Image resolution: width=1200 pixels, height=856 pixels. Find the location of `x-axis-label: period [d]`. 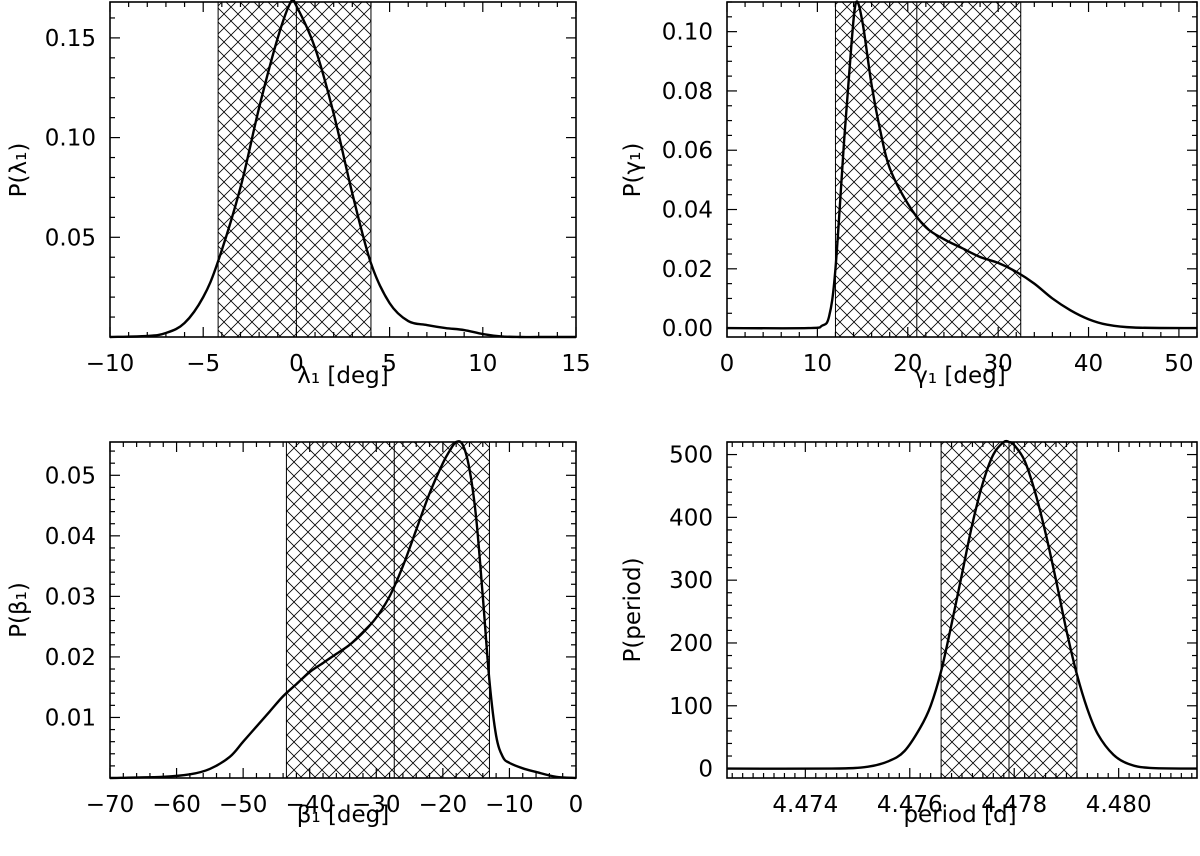

x-axis-label: period [d] is located at coordinates (959, 815).